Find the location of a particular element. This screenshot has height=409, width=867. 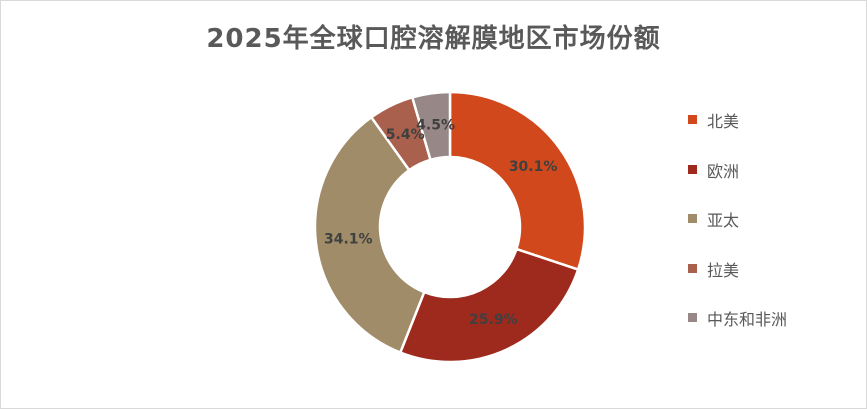

legend-swatch-north-america is located at coordinates (692, 119).